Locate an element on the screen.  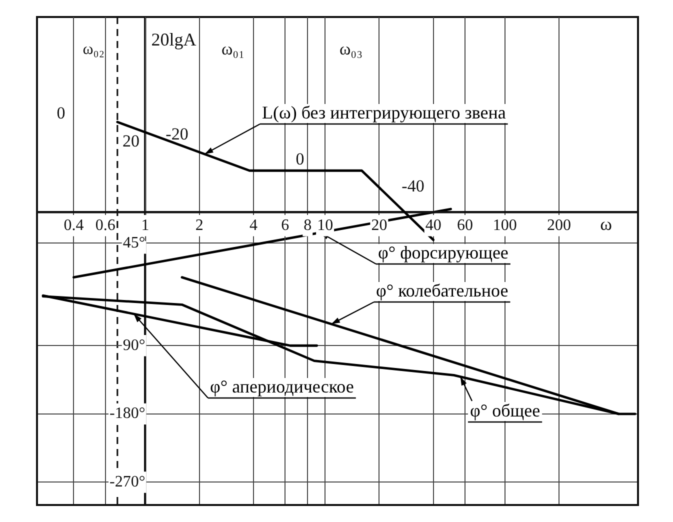
annotation: 20 is located at coordinates (131, 140).